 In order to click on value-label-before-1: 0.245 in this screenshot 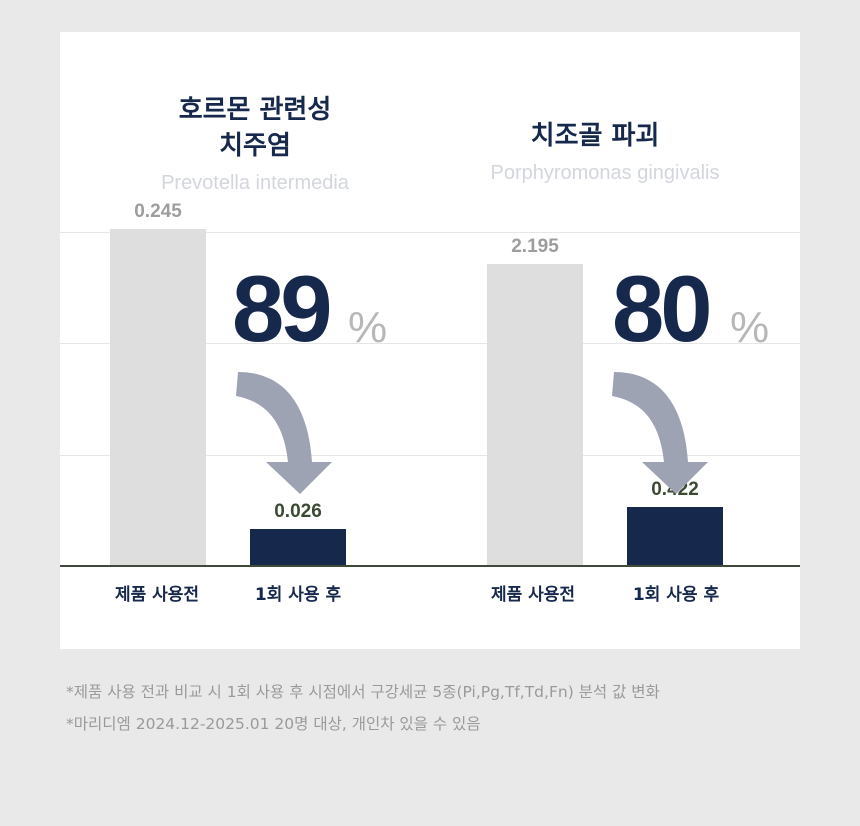, I will do `click(158, 211)`.